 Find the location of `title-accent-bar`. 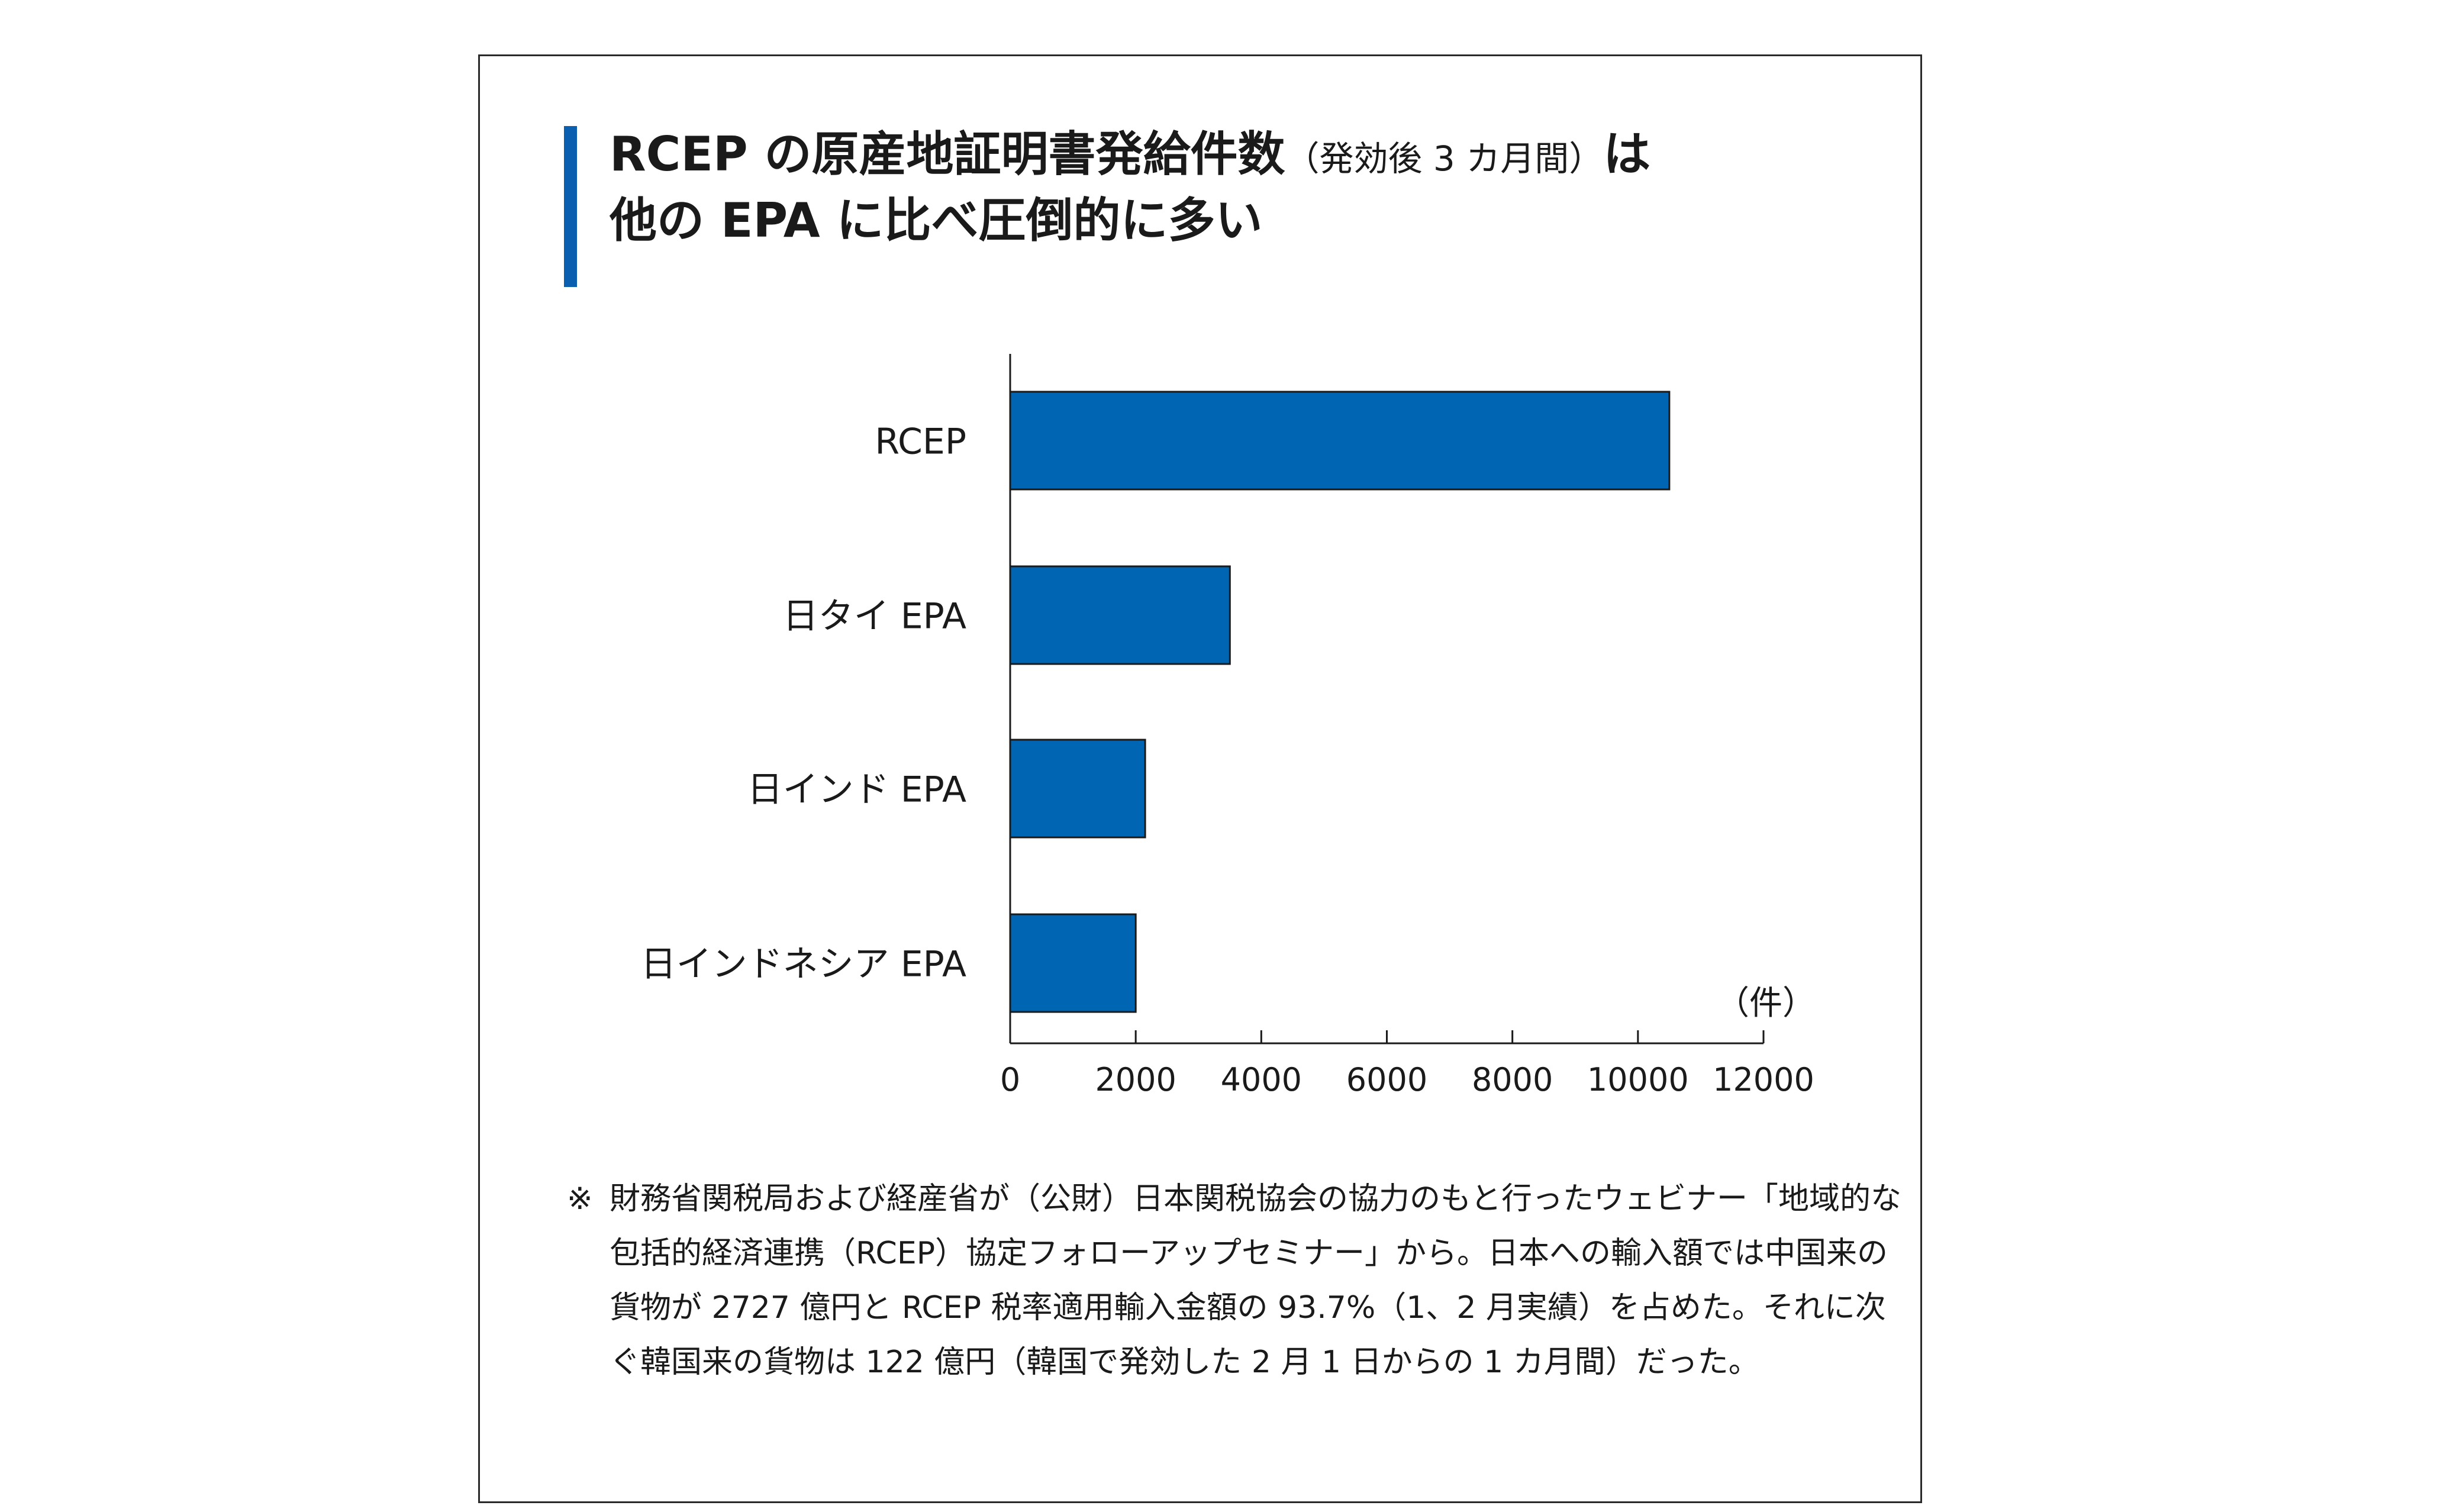

title-accent-bar is located at coordinates (570, 207).